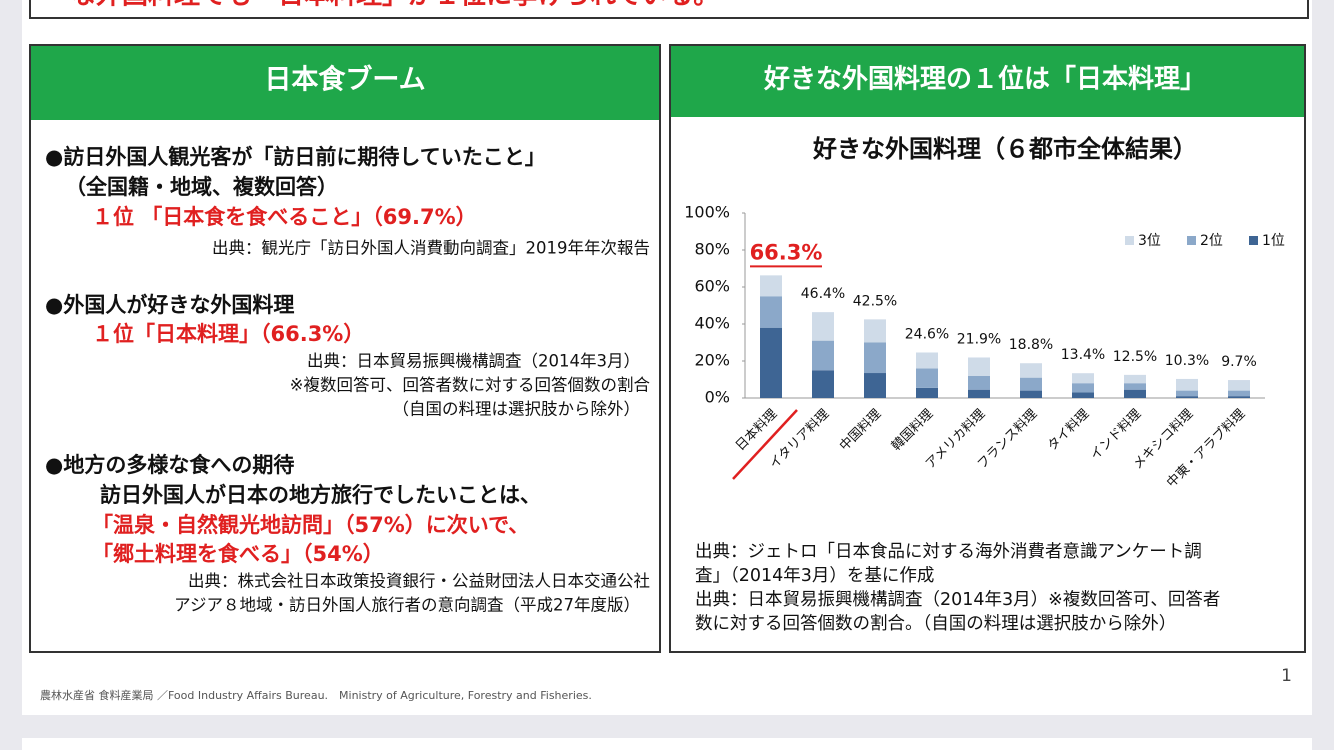 The image size is (1334, 750). Describe the element at coordinates (935, 624) in the screenshot. I see `note: 数に対する回答個数の割合。（自国の料理は選択肢から除外）` at that location.